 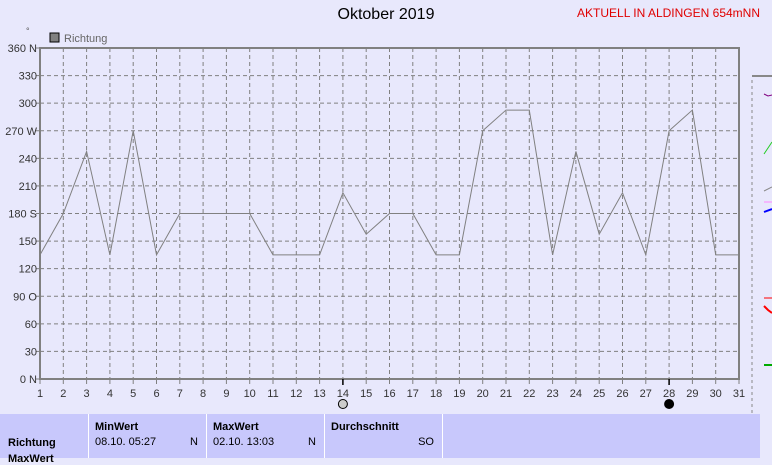 What do you see at coordinates (22, 49) in the screenshot?
I see `ytick-label: 360 N` at bounding box center [22, 49].